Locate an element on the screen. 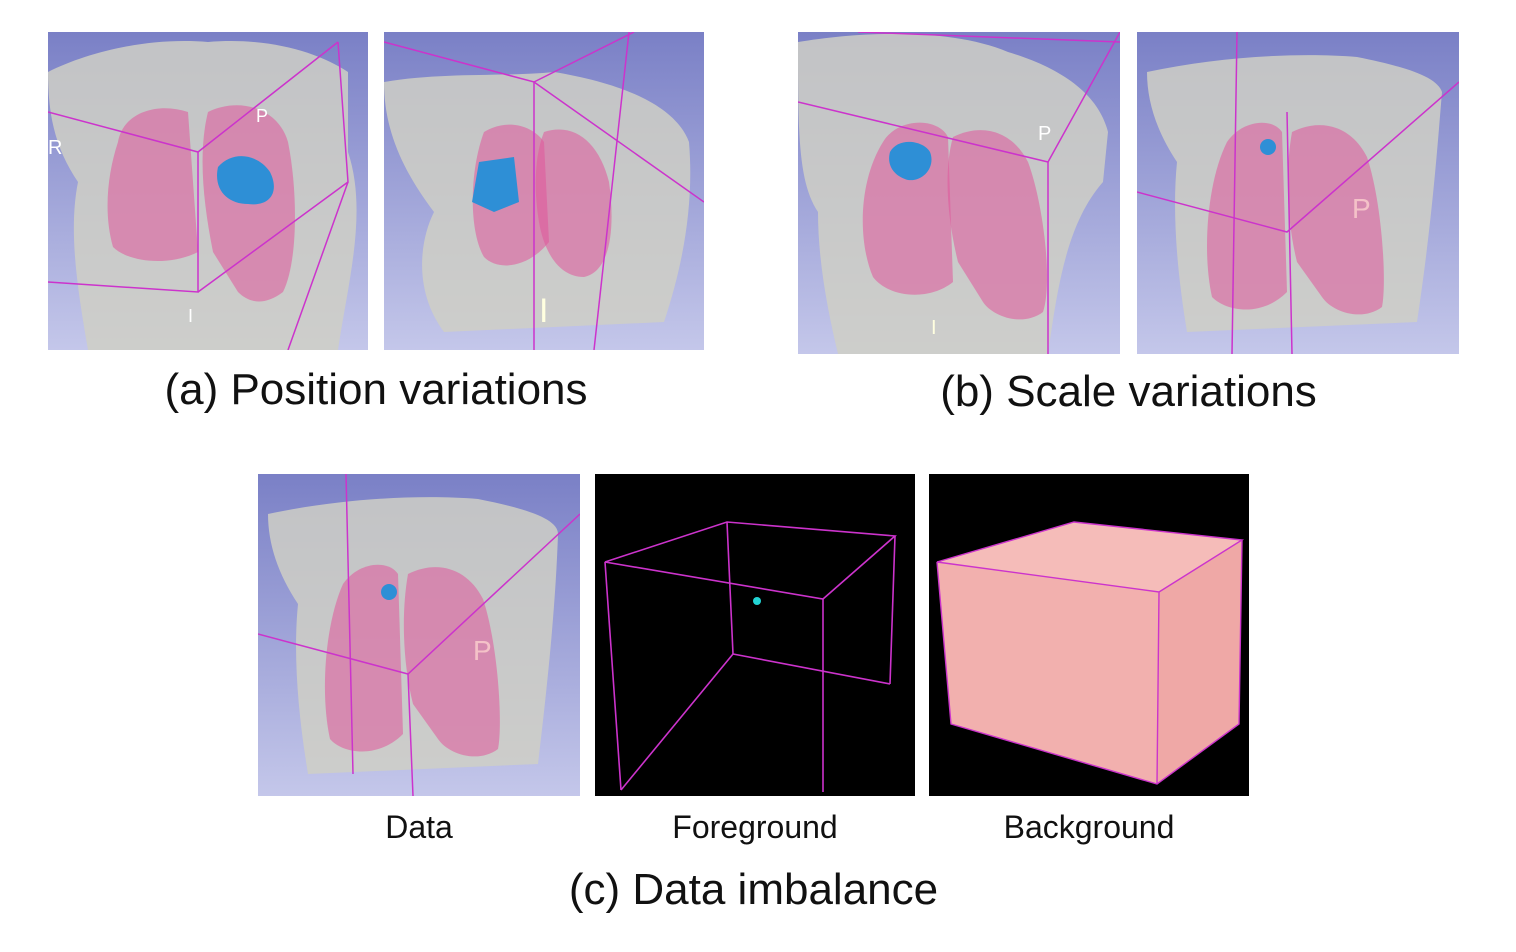 This screenshot has height=952, width=1516. sublabel-data: Data is located at coordinates (419, 827).